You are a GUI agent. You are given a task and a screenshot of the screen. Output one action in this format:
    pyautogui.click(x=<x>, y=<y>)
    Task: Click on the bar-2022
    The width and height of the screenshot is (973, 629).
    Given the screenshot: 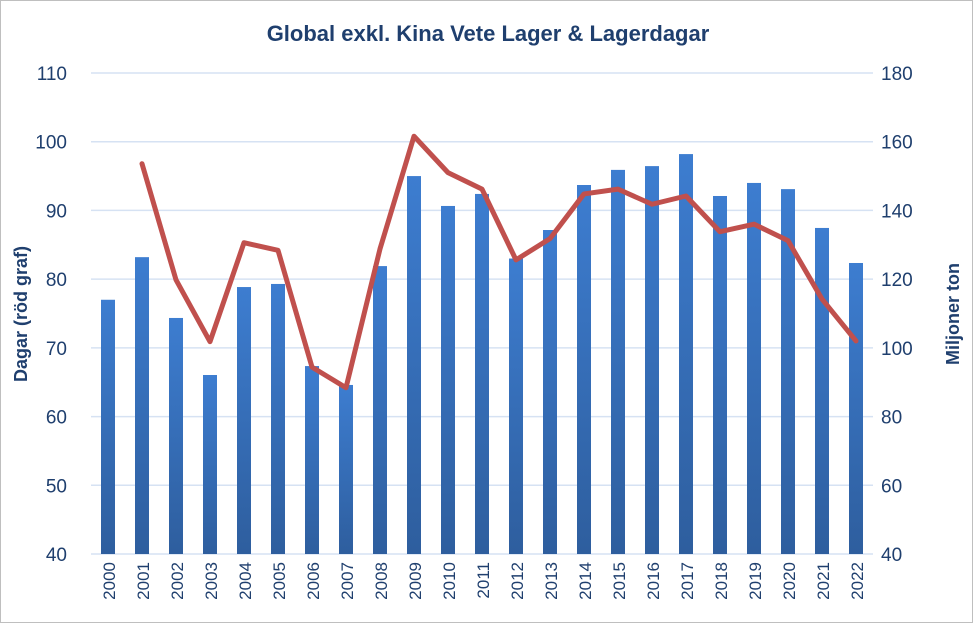 What is the action you would take?
    pyautogui.click(x=856, y=408)
    